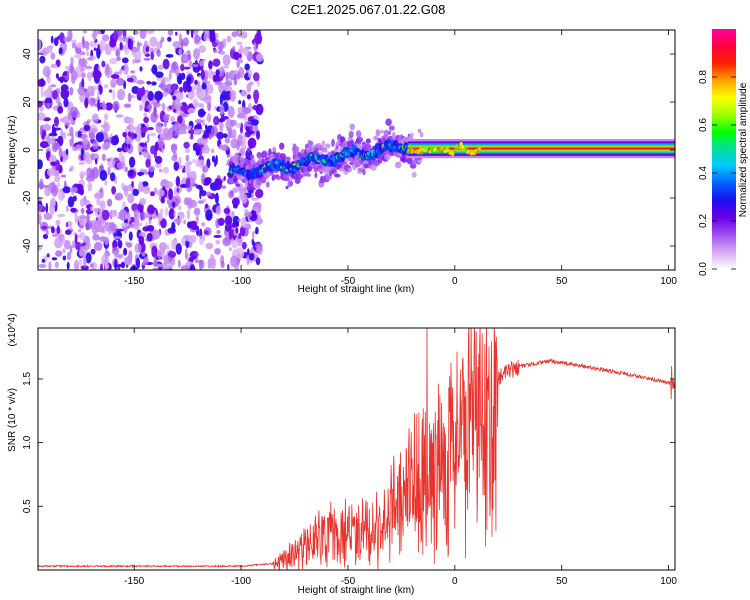 This screenshot has width=750, height=600. I want to click on x-tick-label: 100, so click(668, 281).